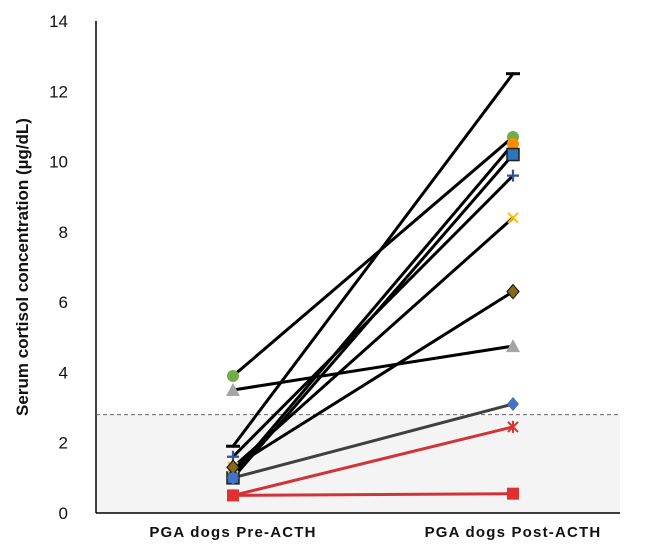 This screenshot has width=647, height=547. What do you see at coordinates (63, 232) in the screenshot?
I see `y-tick-label: 8` at bounding box center [63, 232].